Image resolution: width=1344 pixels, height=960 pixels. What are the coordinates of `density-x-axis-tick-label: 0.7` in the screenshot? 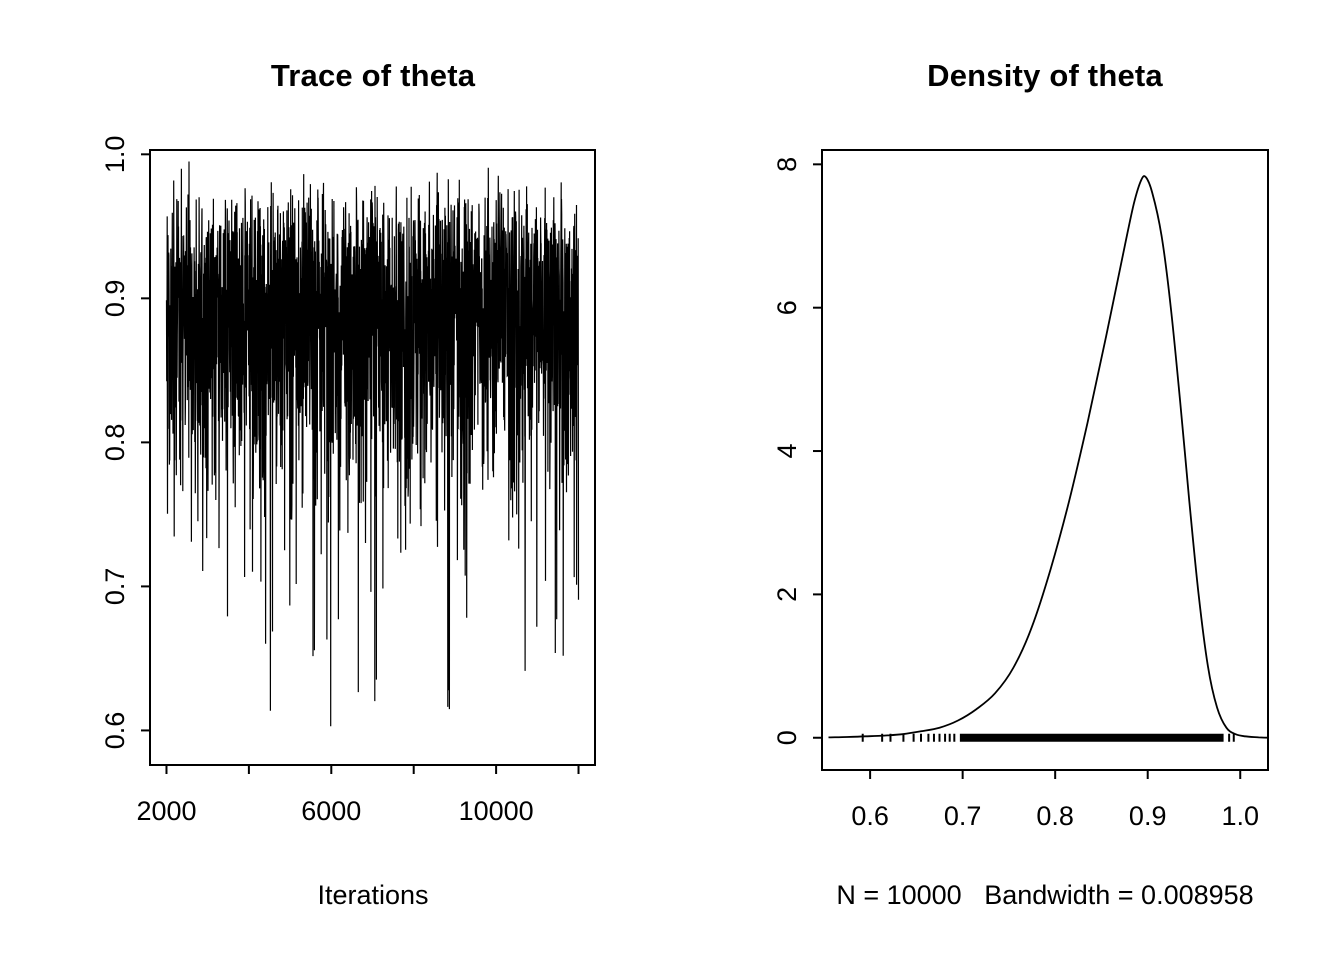 It's located at (963, 816).